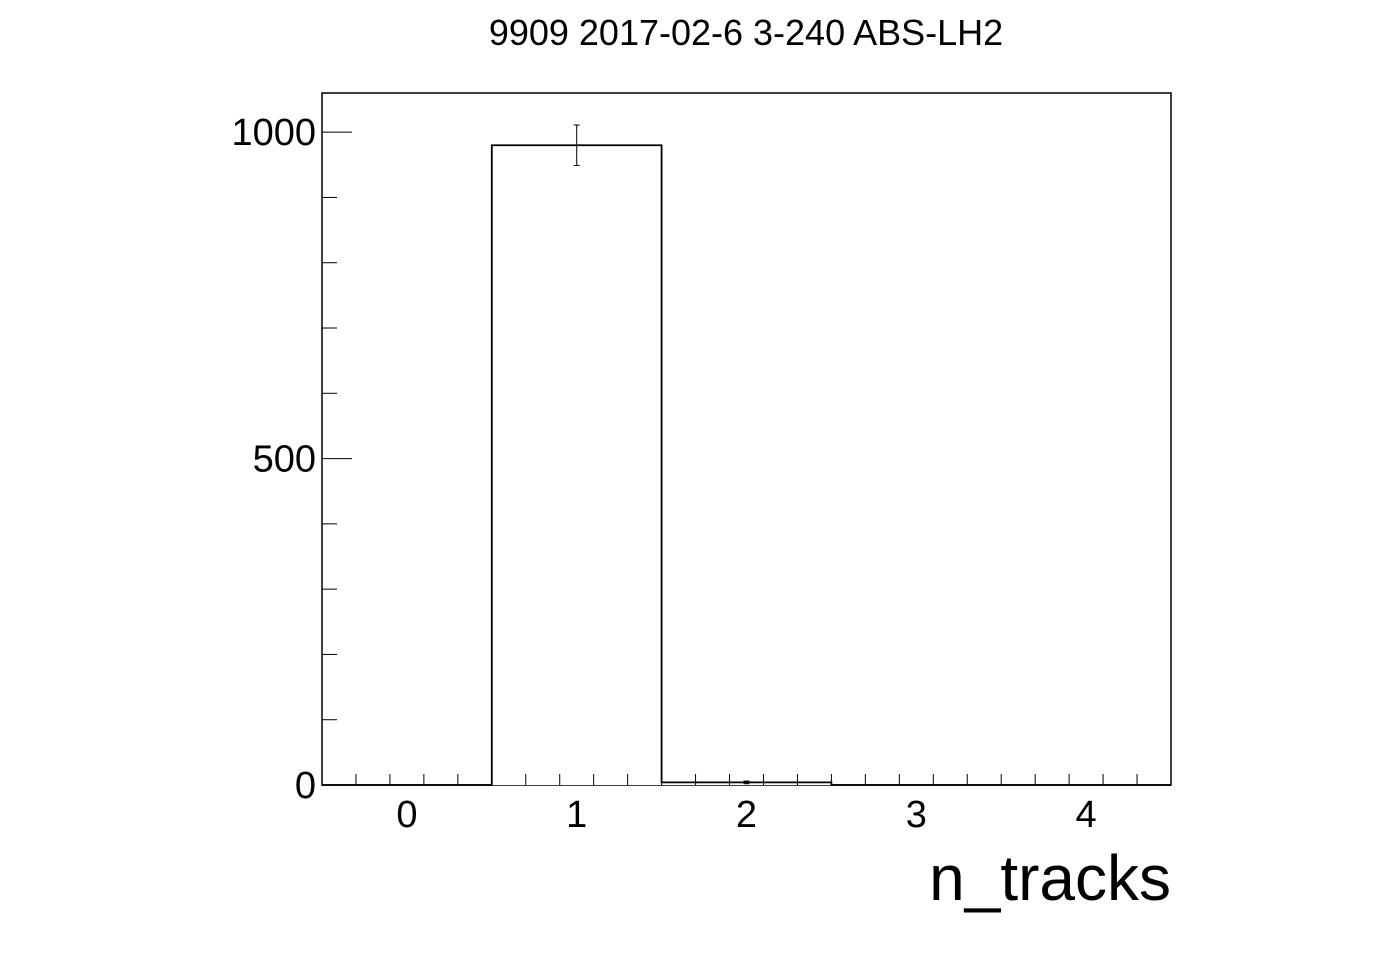 Image resolution: width=1396 pixels, height=972 pixels. What do you see at coordinates (1050, 878) in the screenshot?
I see `x-axis-title: n_tracks` at bounding box center [1050, 878].